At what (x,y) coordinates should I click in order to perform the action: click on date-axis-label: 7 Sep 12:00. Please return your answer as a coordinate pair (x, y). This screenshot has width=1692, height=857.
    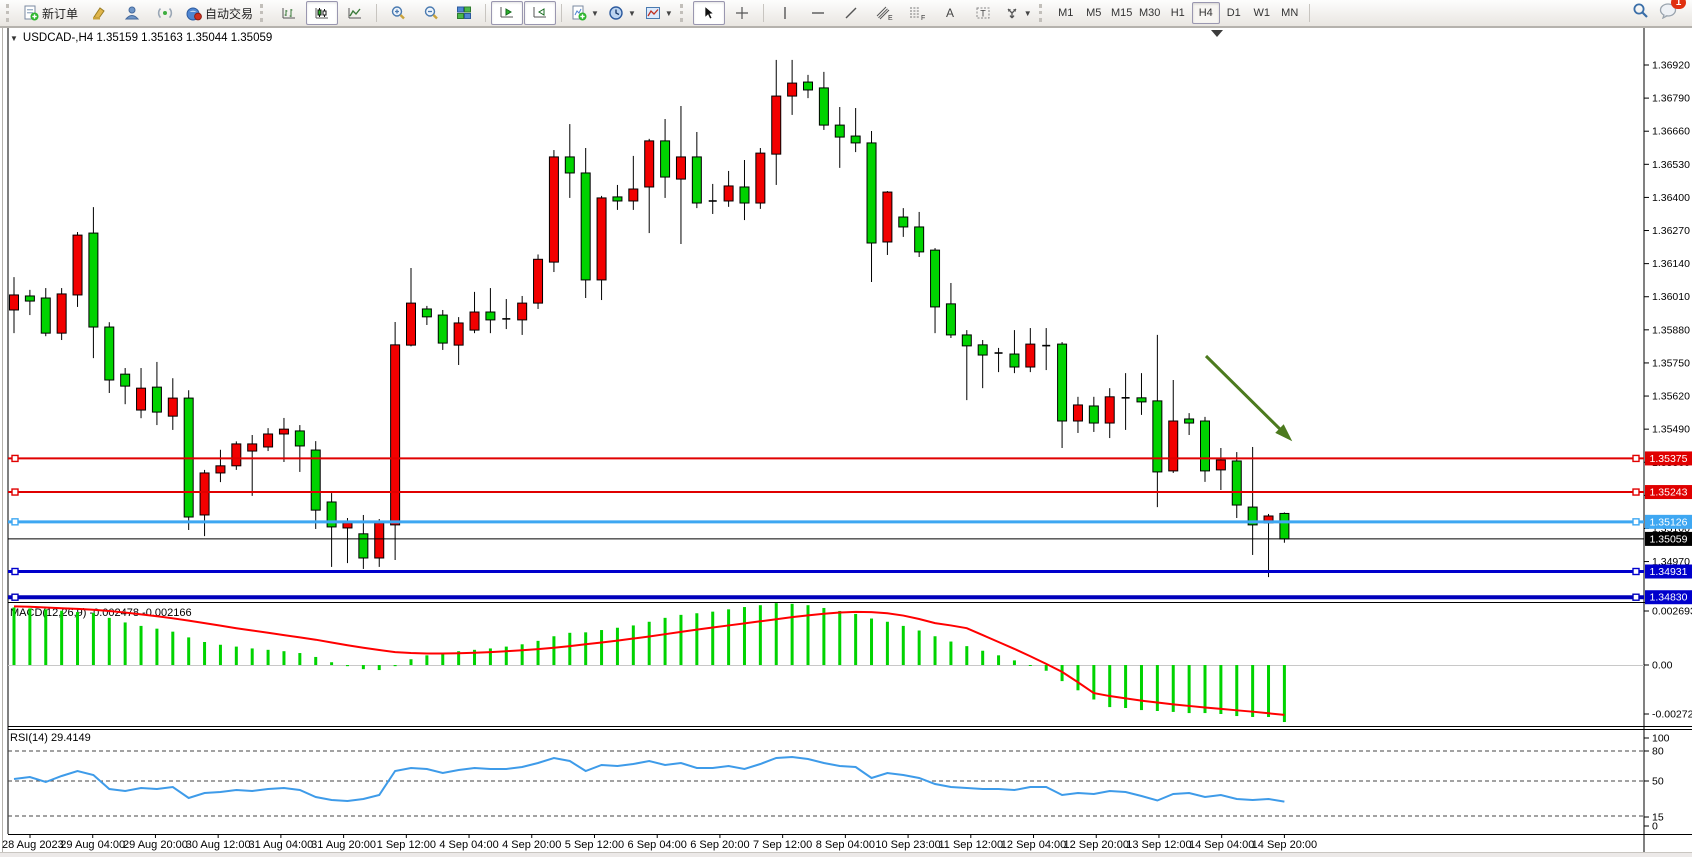
    Looking at the image, I should click on (782, 845).